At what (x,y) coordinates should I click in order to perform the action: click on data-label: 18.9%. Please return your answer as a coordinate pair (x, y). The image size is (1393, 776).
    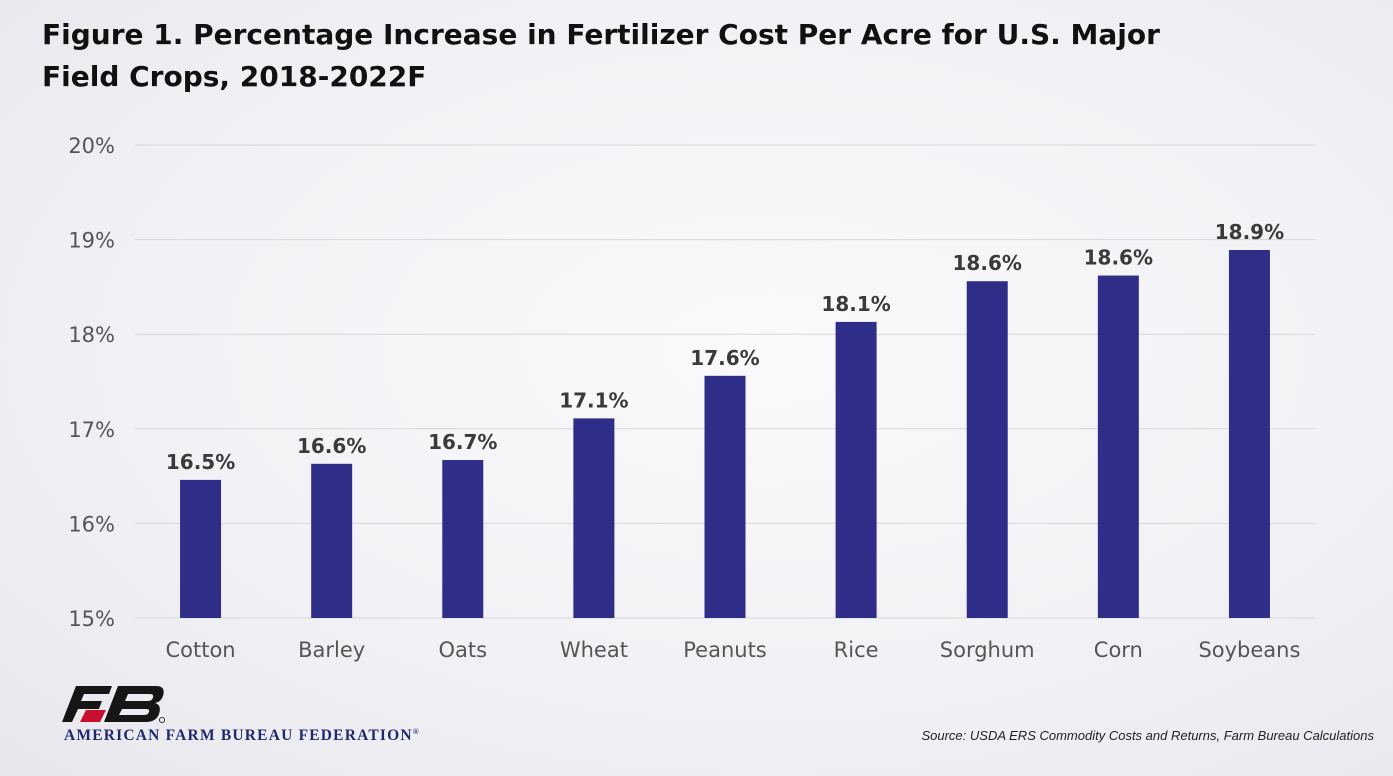
    Looking at the image, I should click on (1249, 232).